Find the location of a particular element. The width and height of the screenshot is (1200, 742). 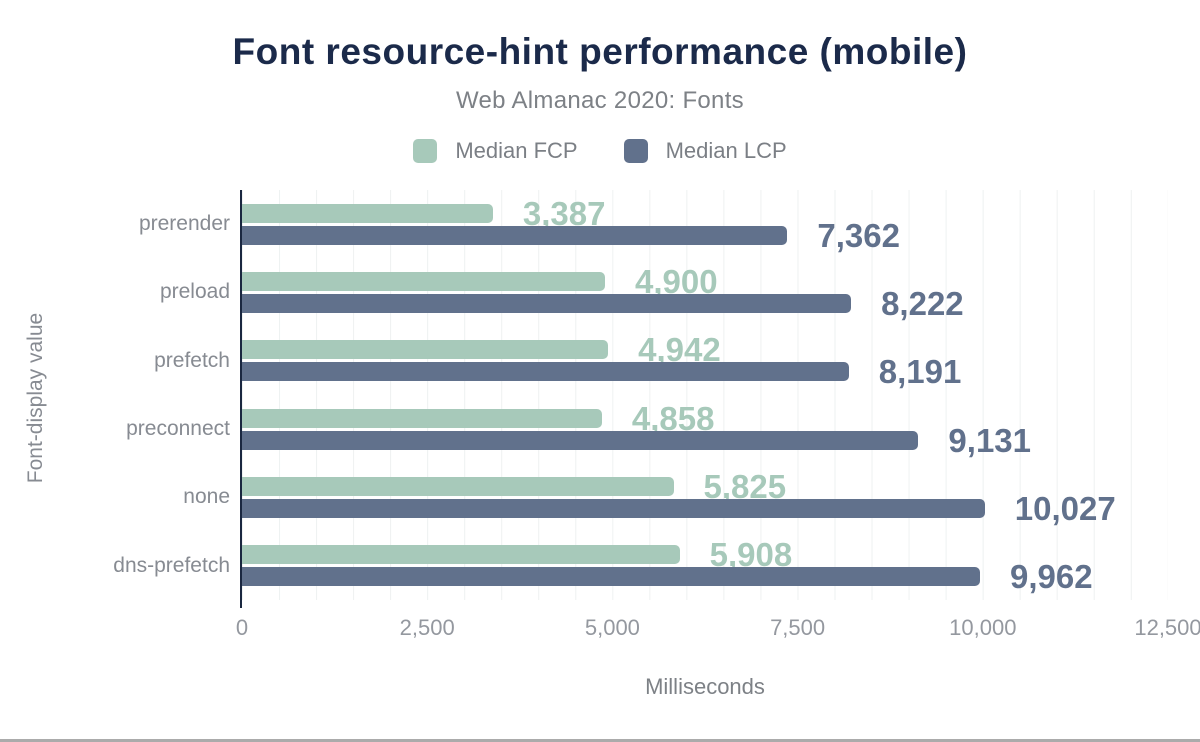

value-label-fcp-prefetch: 4,942 is located at coordinates (679, 350).